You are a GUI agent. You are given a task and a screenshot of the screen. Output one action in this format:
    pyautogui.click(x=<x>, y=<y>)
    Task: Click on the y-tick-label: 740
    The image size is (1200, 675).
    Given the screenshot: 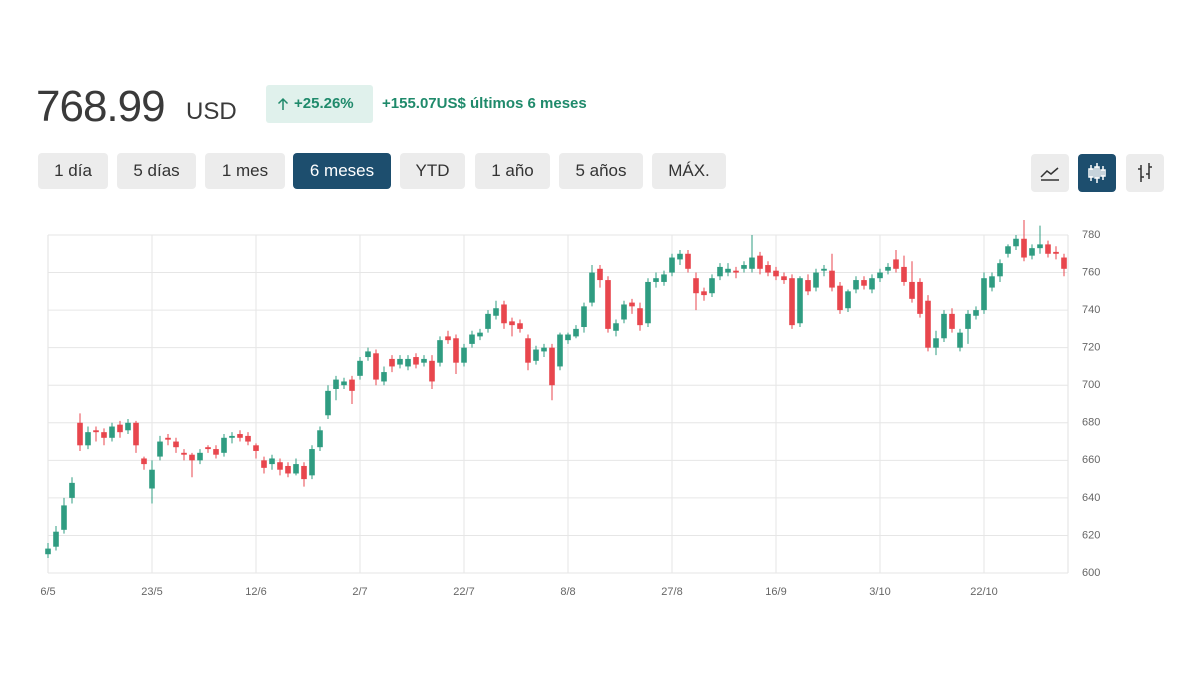 What is the action you would take?
    pyautogui.click(x=1091, y=310)
    